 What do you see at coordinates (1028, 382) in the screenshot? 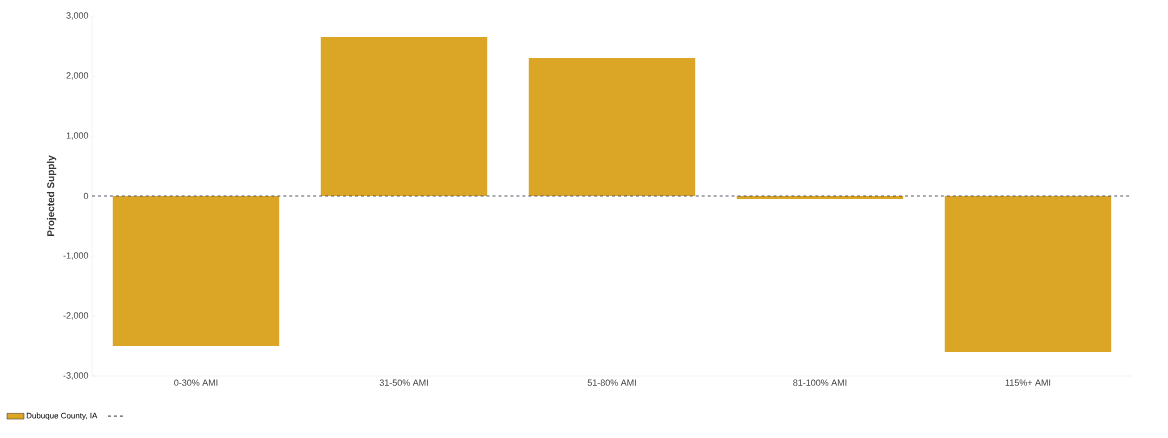
I see `x-tick-label: 115%+ AMI` at bounding box center [1028, 382].